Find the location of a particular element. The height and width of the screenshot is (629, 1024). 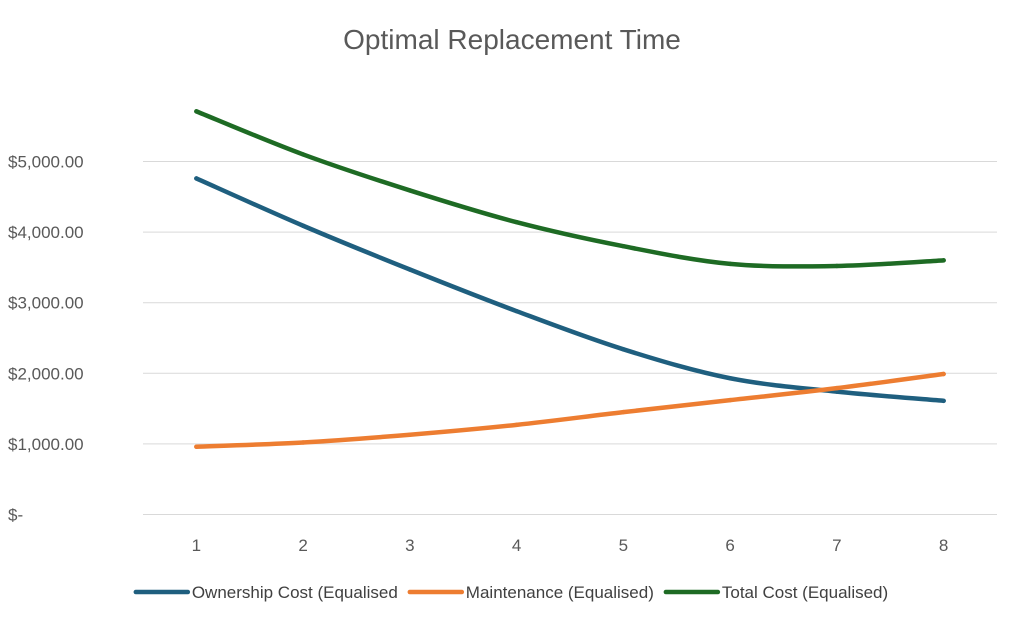

x-tick-label: 1 is located at coordinates (196, 545).